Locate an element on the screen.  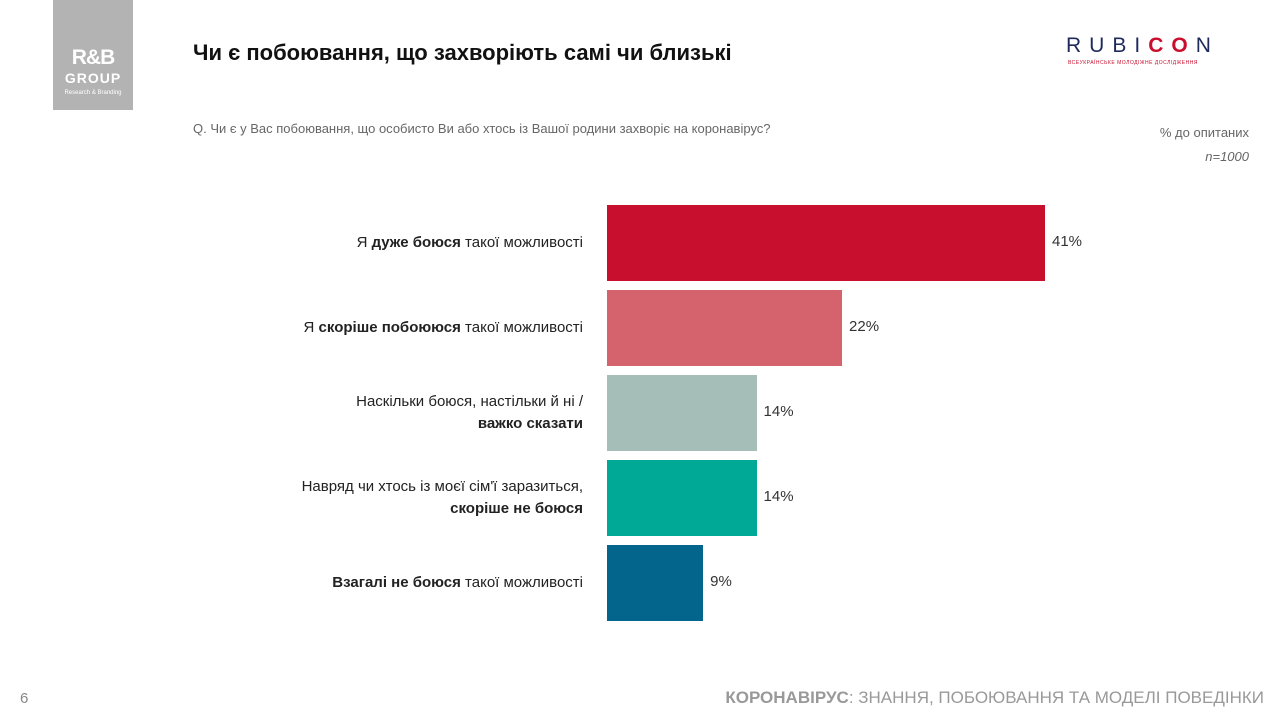
footer-bold: КОРОНАВІРУС is located at coordinates (787, 697).